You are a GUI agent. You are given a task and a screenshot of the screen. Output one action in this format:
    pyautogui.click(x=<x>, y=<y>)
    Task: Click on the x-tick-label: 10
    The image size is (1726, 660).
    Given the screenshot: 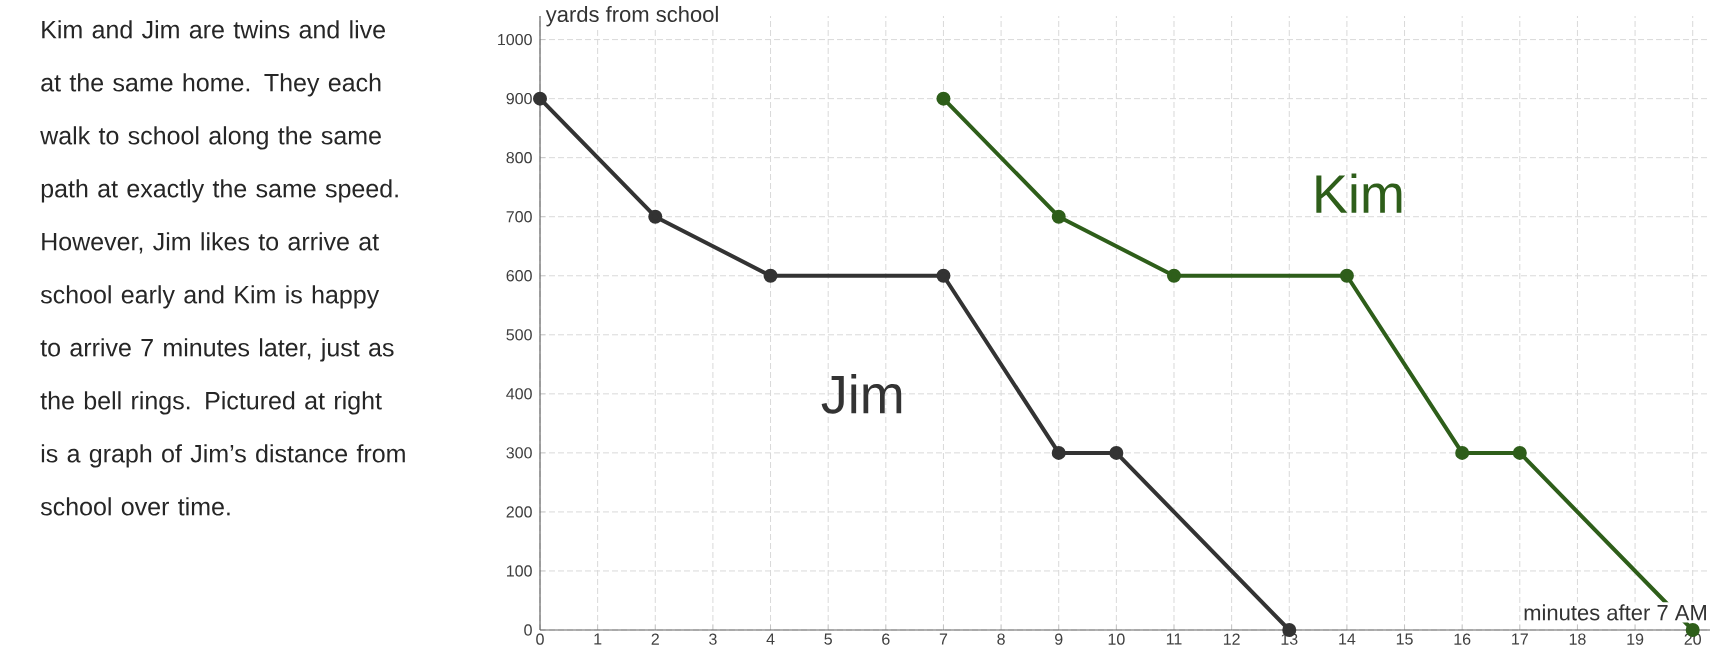 What is the action you would take?
    pyautogui.click(x=1116, y=639)
    